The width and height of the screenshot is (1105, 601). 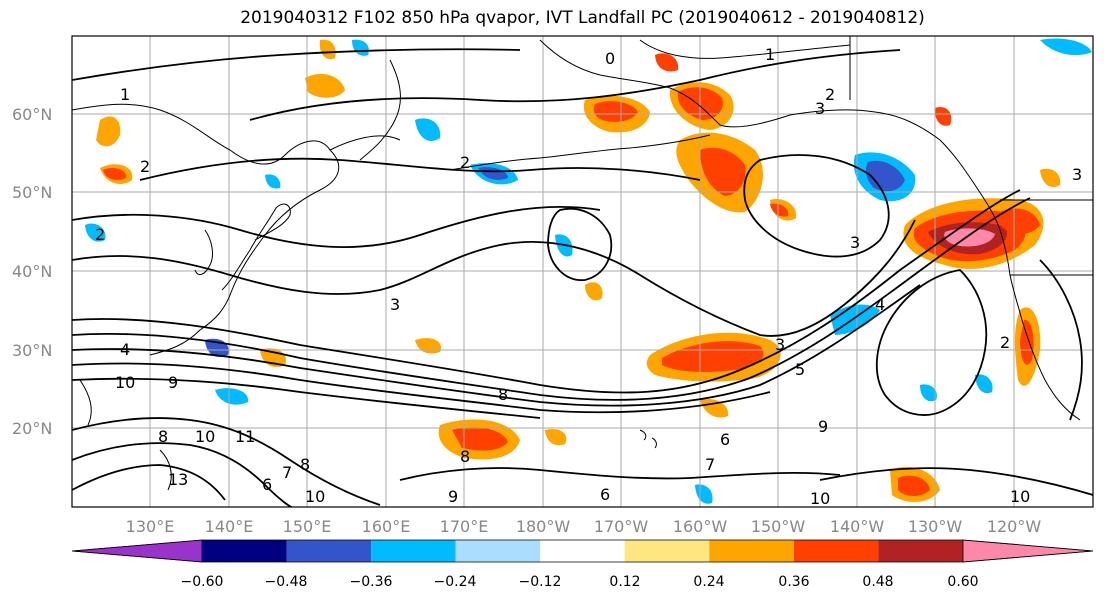 I want to click on lon-label: 140°W, so click(x=857, y=526).